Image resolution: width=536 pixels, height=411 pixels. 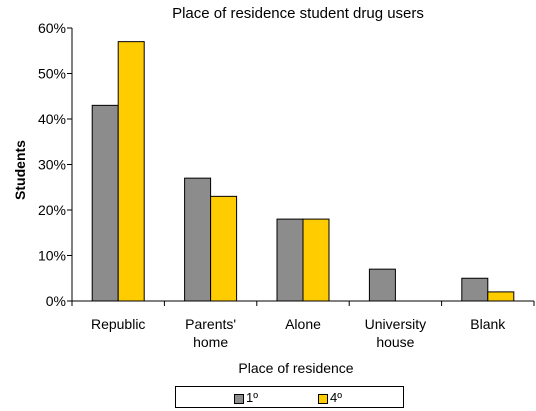 I want to click on legend-label-series-1: 1º, so click(x=252, y=397).